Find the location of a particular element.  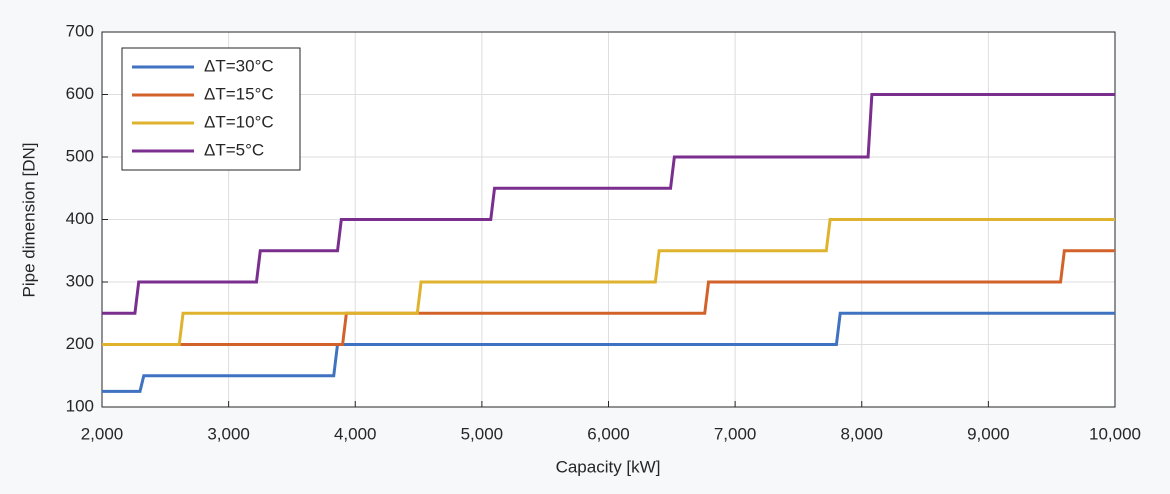

legend-label: ΔT=30°C is located at coordinates (239, 65).